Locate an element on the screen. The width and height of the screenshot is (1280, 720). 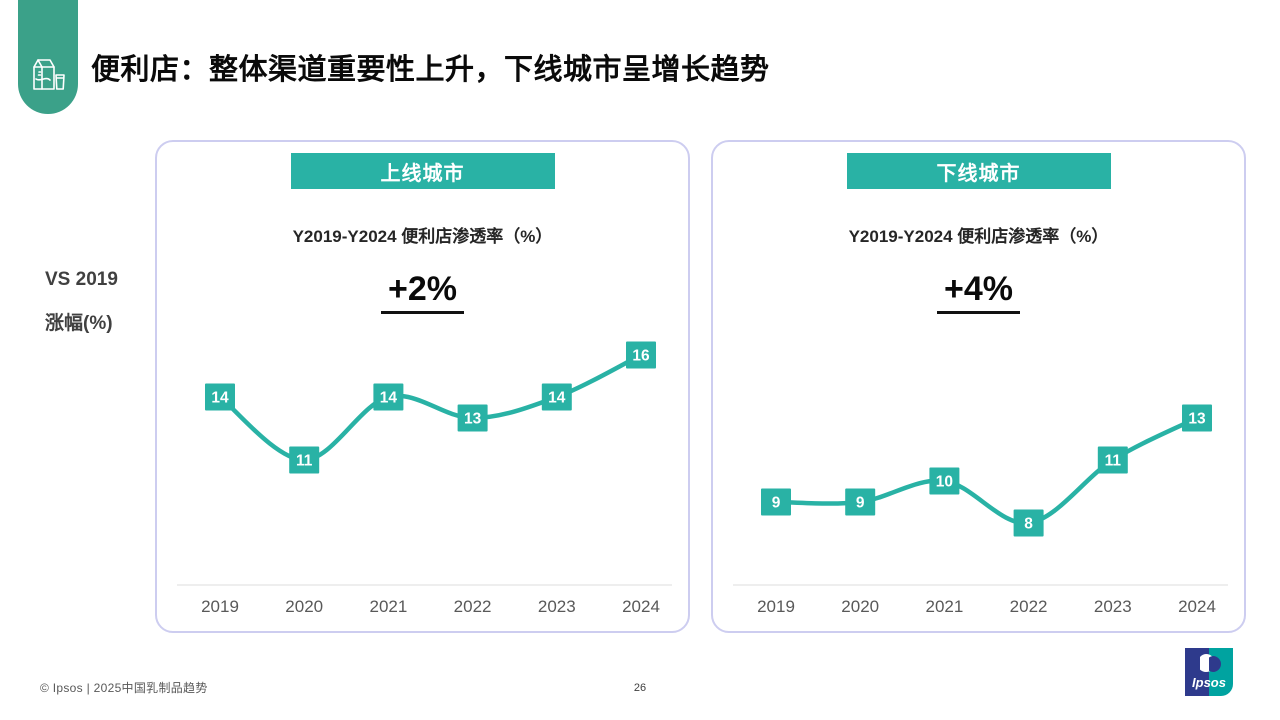
data-label-value: 8 is located at coordinates (1028, 524).